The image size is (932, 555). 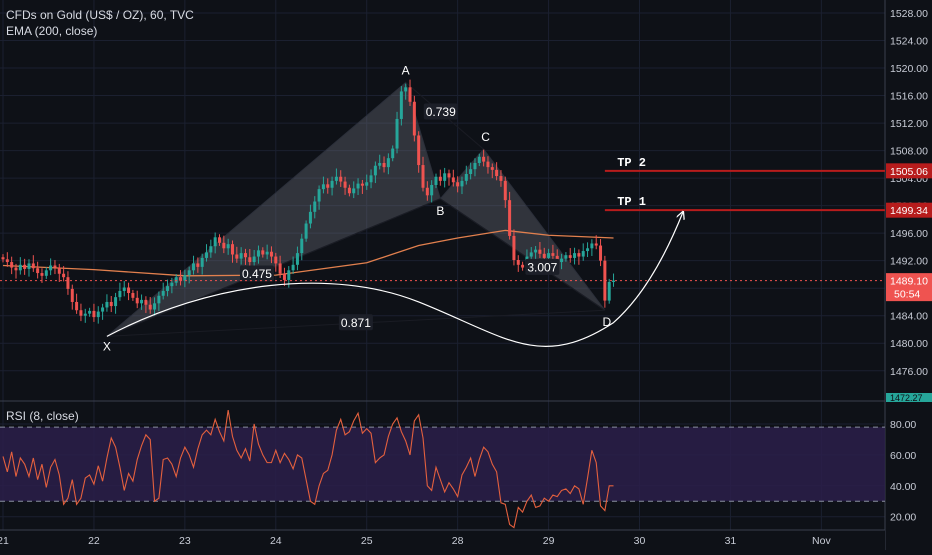 I want to click on hidden-price-tag: 1472.27, so click(x=909, y=398).